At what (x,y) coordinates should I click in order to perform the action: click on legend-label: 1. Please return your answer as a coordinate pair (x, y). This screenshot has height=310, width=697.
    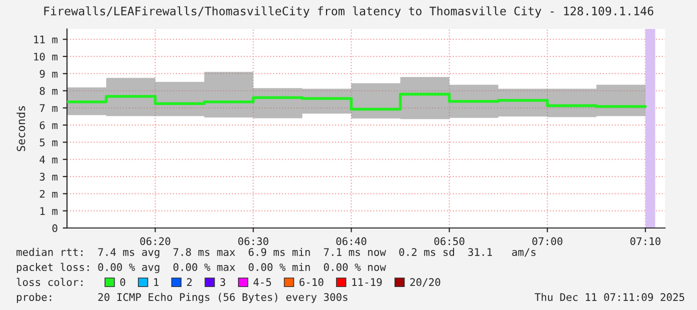
    Looking at the image, I should click on (156, 282).